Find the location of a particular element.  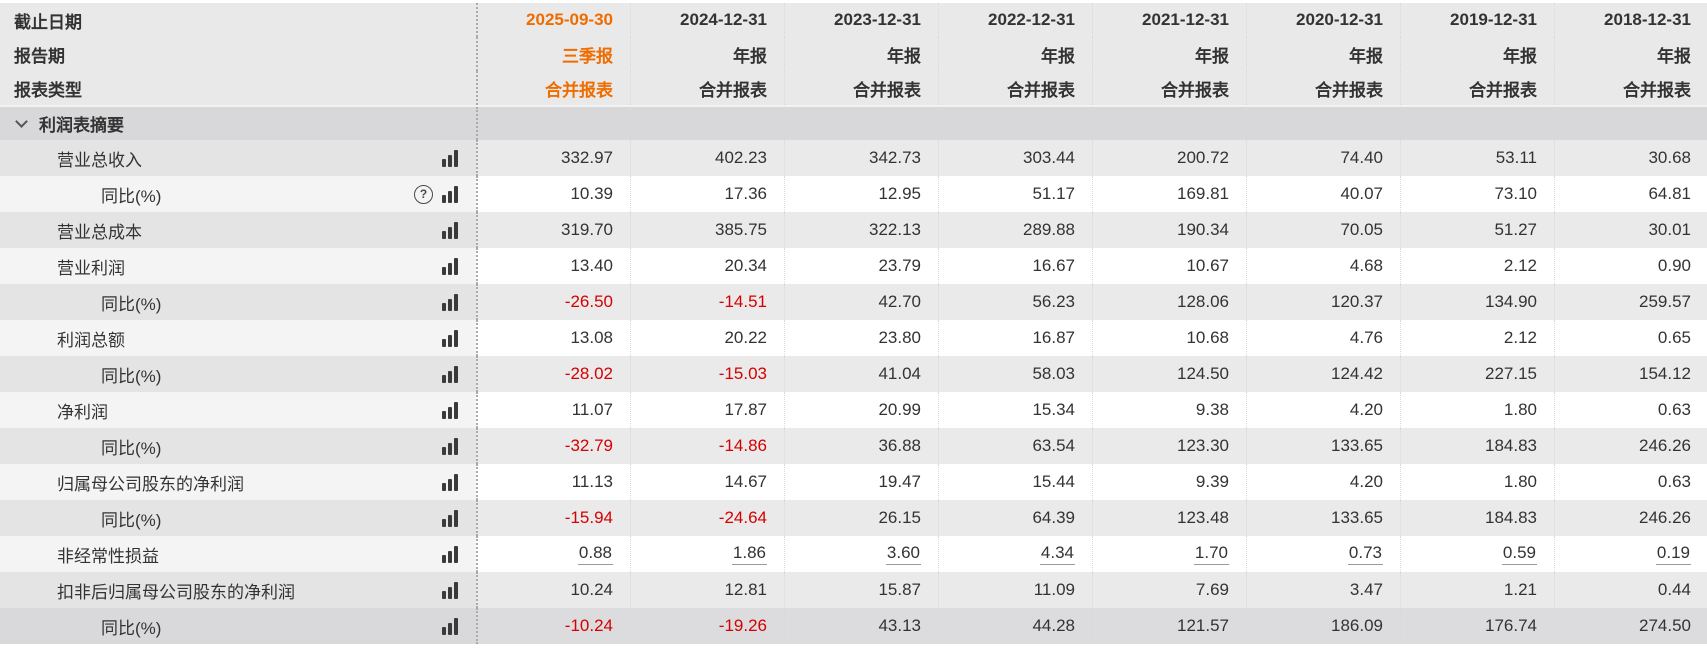

value-cell: 44.28 is located at coordinates (1015, 626).